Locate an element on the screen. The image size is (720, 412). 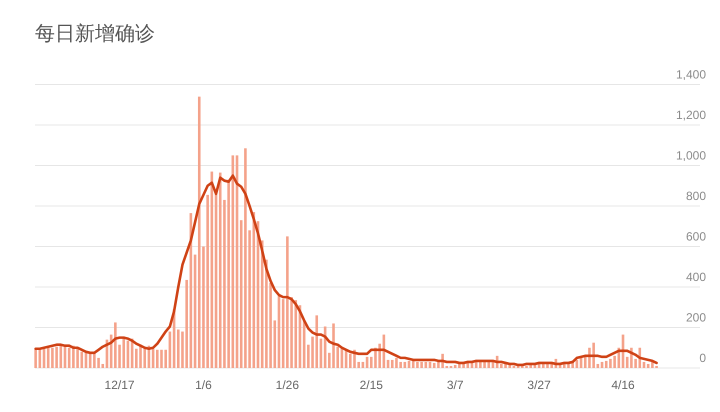
x-tick-label: 1/6 is located at coordinates (203, 385).